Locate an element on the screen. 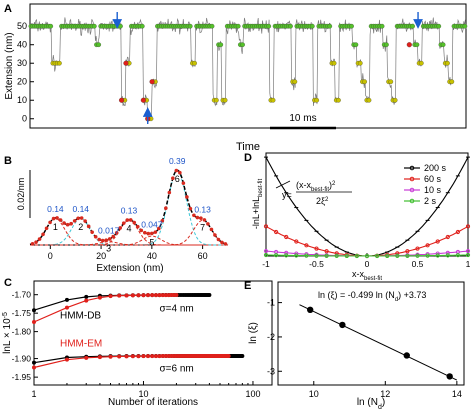  panel-label-c: C is located at coordinates (8, 283).